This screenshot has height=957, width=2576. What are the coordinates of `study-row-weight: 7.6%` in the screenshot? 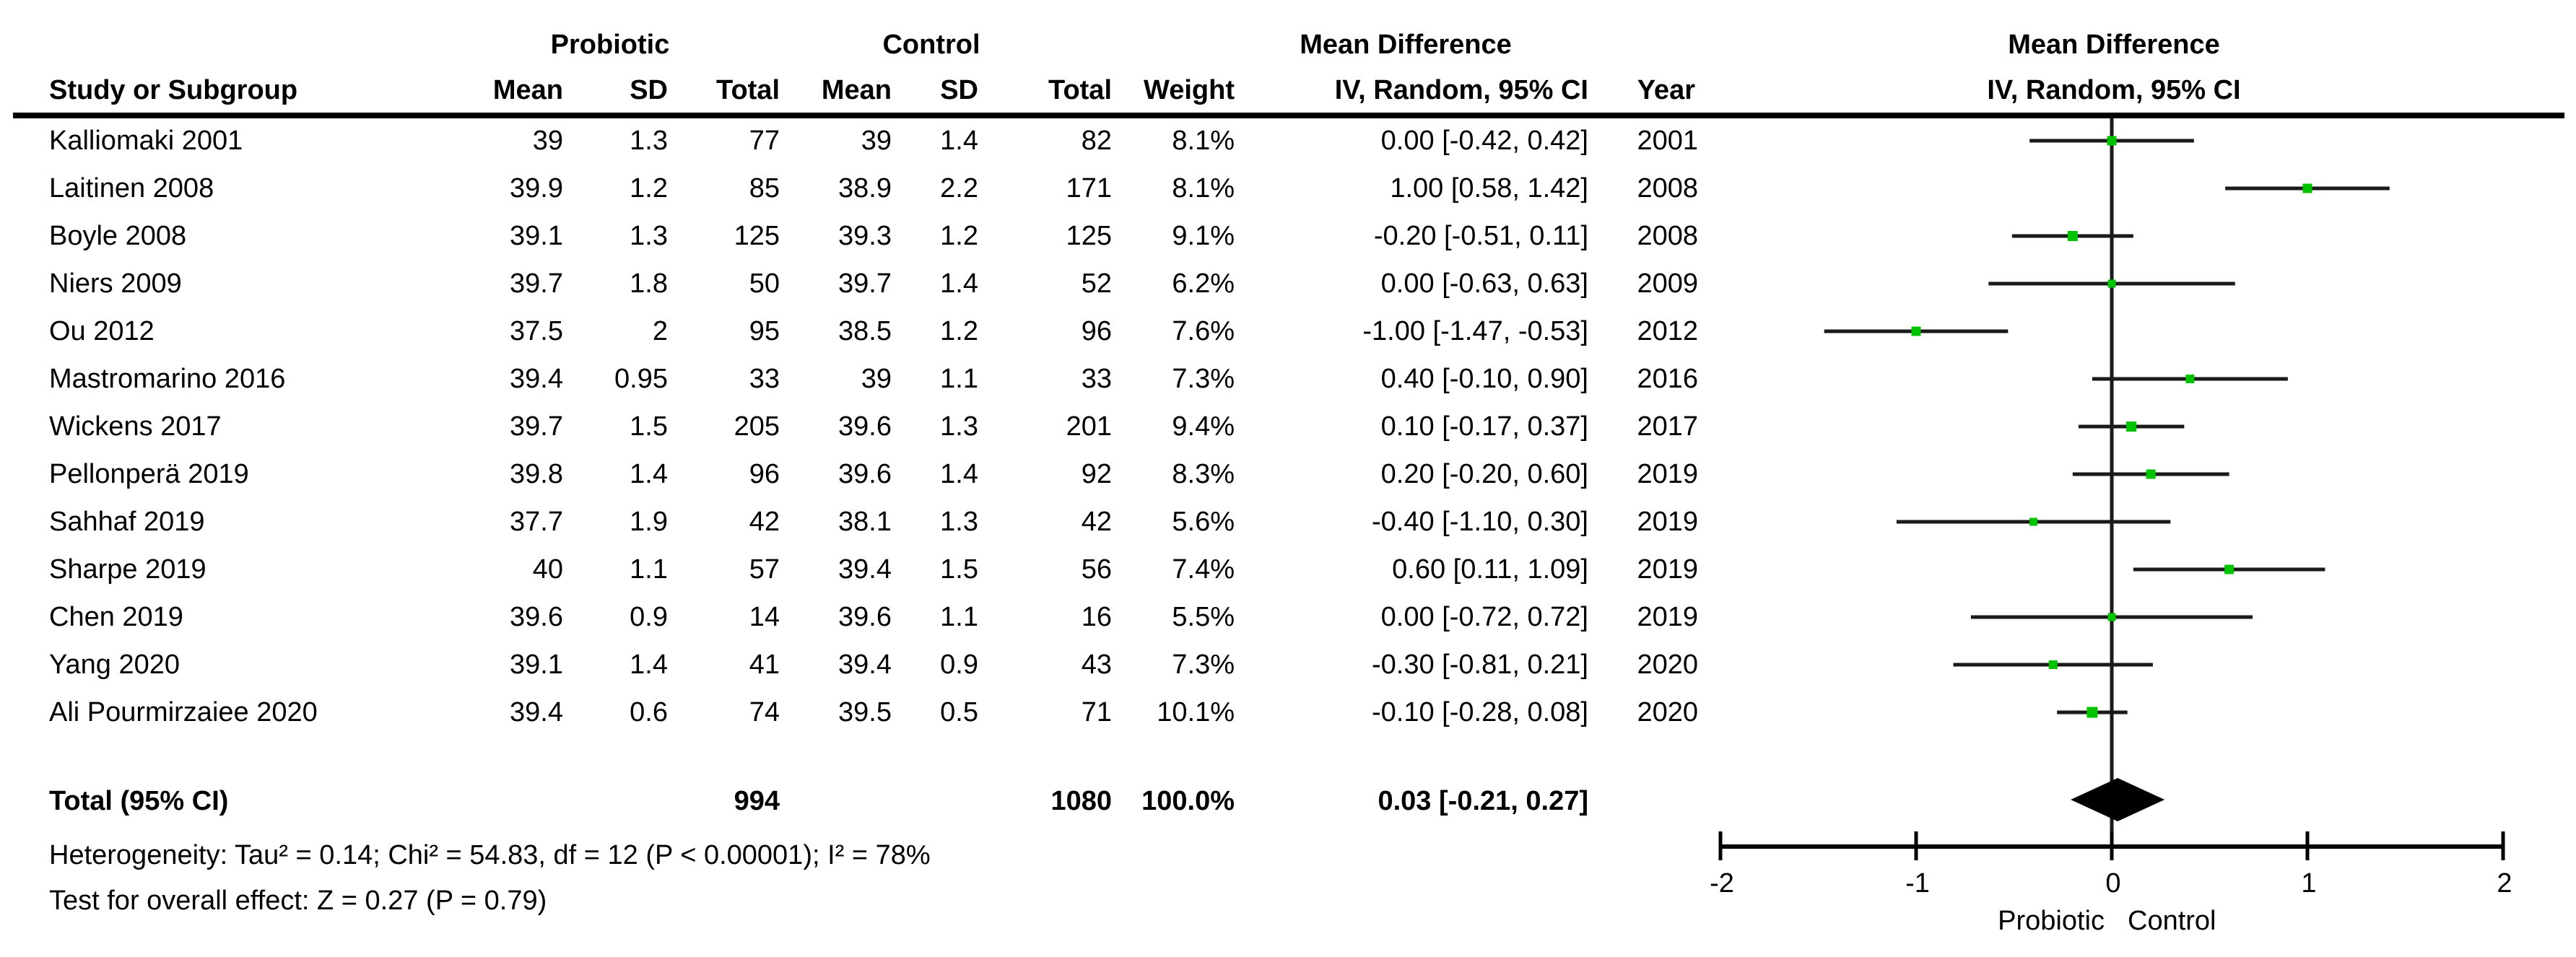 It's located at (1203, 331).